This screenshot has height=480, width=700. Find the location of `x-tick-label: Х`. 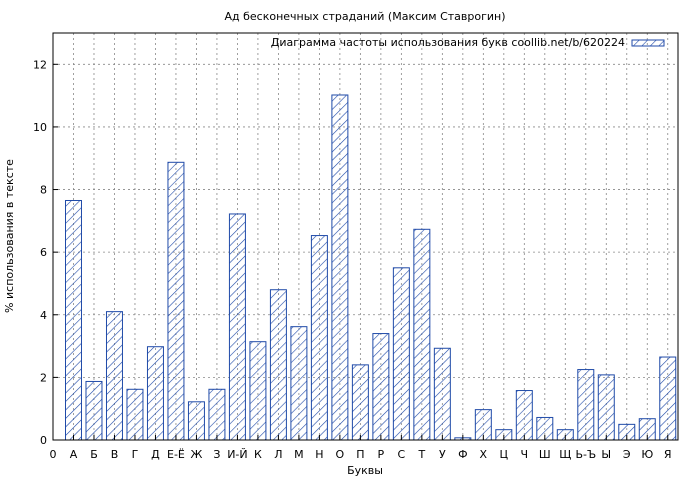

x-tick-label: Х is located at coordinates (484, 454).